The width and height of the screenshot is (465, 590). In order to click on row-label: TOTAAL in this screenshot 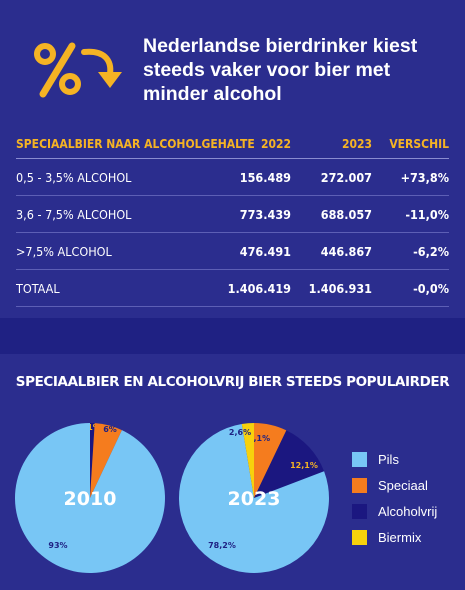, I will do `click(38, 288)`.